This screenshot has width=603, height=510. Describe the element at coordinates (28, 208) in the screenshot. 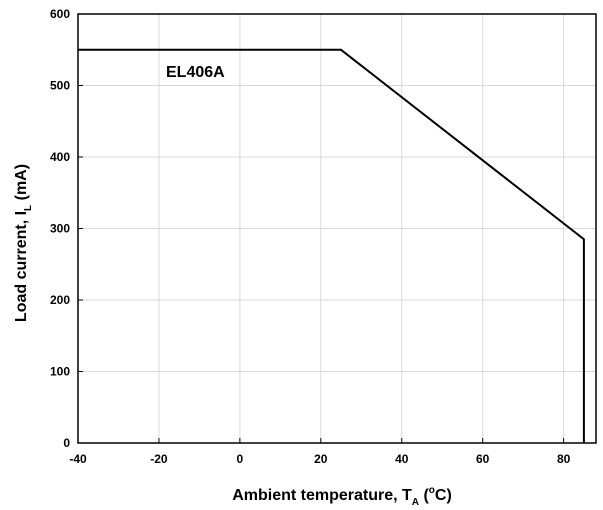

I see `y-axis-title-sub: L` at that location.